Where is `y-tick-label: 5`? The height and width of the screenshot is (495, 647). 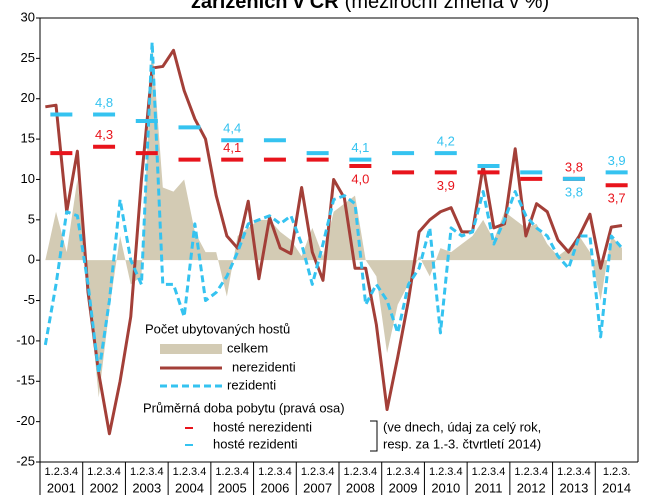 y-tick-label: 5 is located at coordinates (31, 218).